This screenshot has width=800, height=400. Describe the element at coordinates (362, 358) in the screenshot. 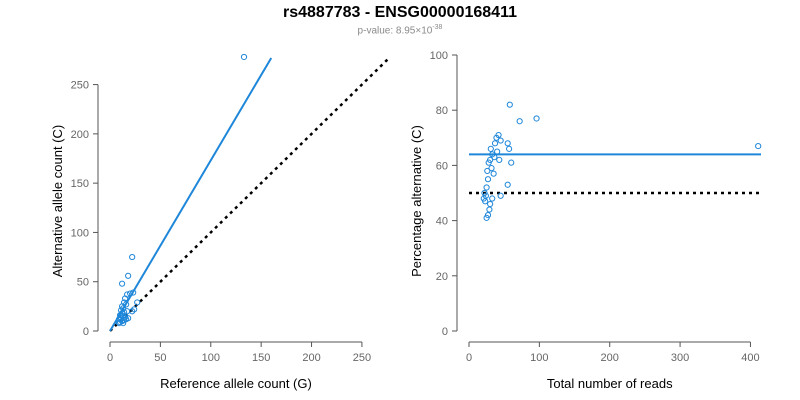

I see `plot1-x-tick-label: 250` at that location.